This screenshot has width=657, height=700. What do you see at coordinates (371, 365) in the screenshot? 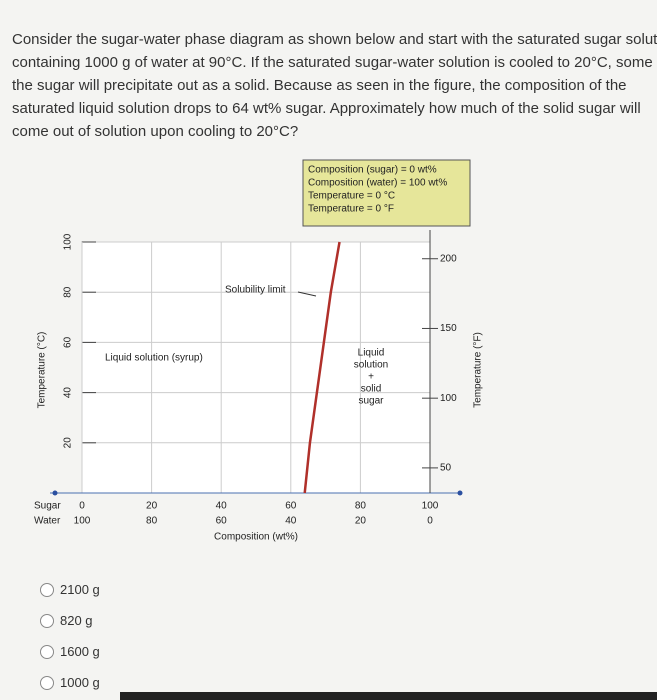
I see `region-label: solution` at bounding box center [371, 365].